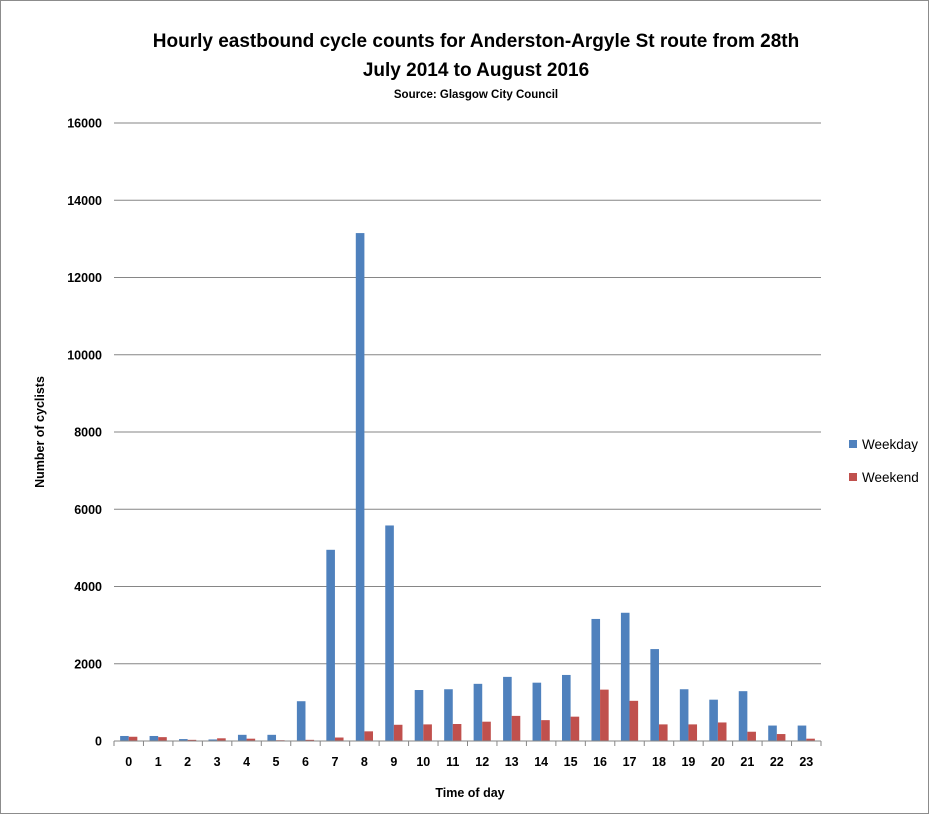 The height and width of the screenshot is (816, 931). What do you see at coordinates (98, 742) in the screenshot?
I see `y-tick-label: 0` at bounding box center [98, 742].